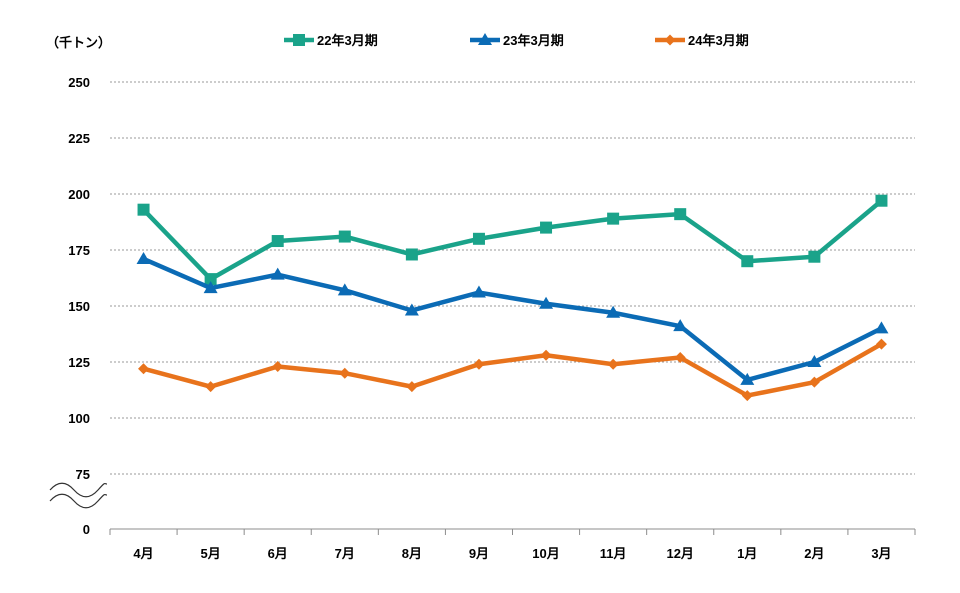 The image size is (960, 593). What do you see at coordinates (479, 553) in the screenshot?
I see `x-tick-label: 9月` at bounding box center [479, 553].